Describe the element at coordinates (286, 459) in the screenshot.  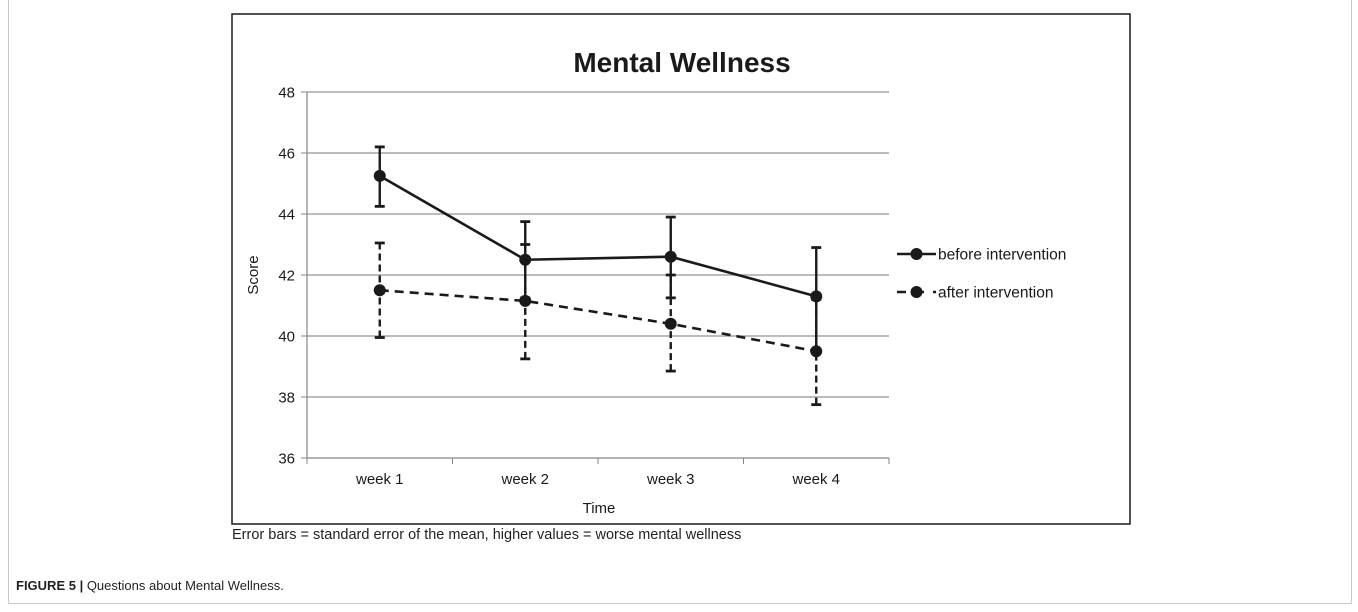
I see `y-tick-label: 36` at that location.